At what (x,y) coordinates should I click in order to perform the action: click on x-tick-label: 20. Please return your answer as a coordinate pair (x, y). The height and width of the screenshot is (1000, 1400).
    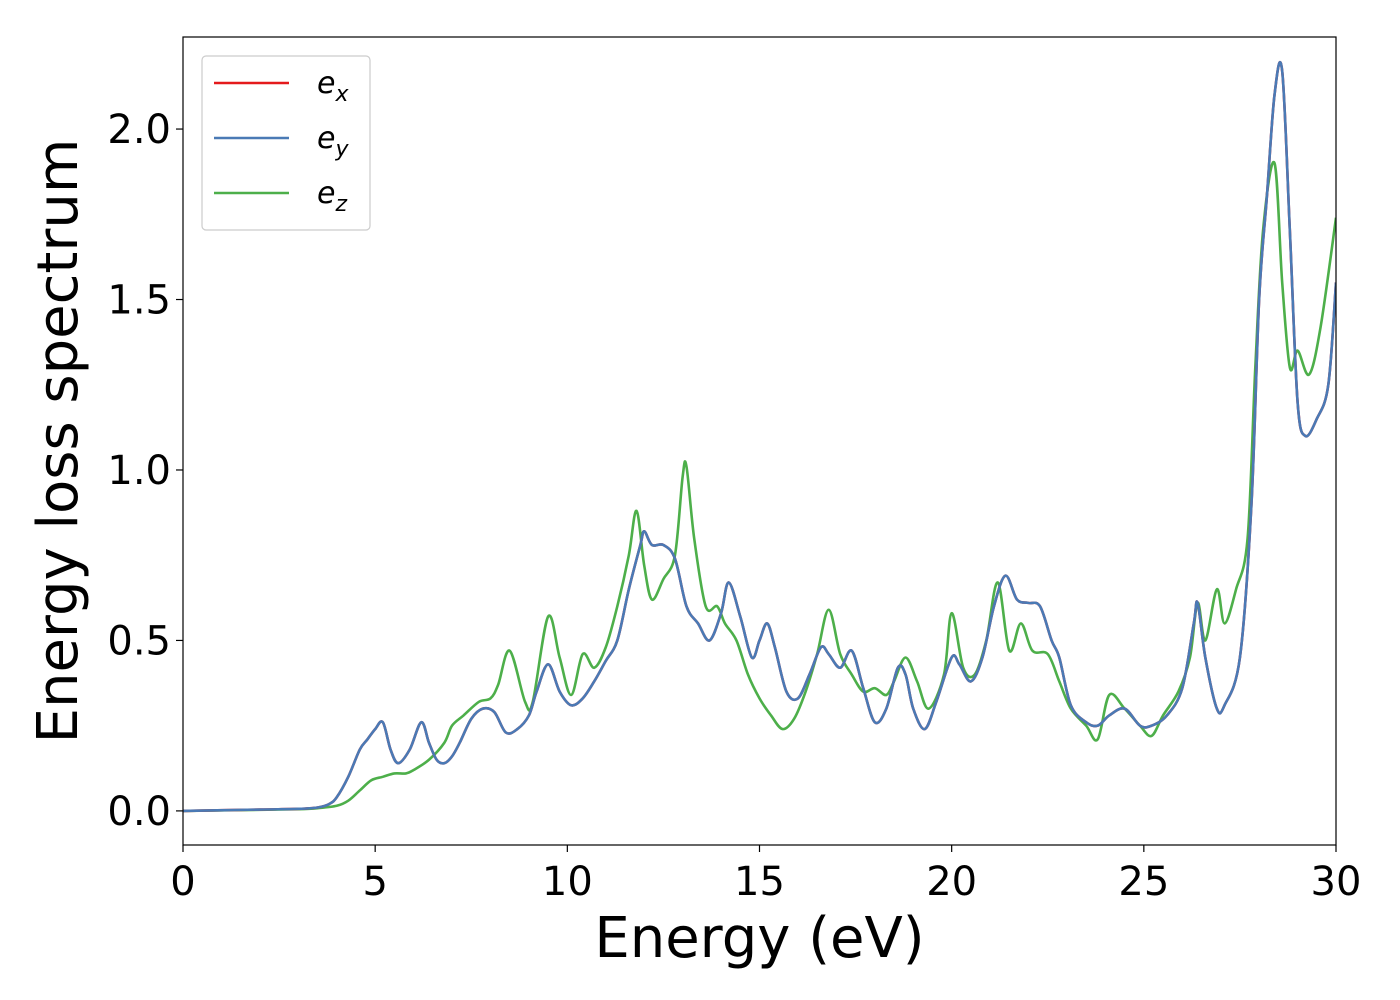
    Looking at the image, I should click on (951, 882).